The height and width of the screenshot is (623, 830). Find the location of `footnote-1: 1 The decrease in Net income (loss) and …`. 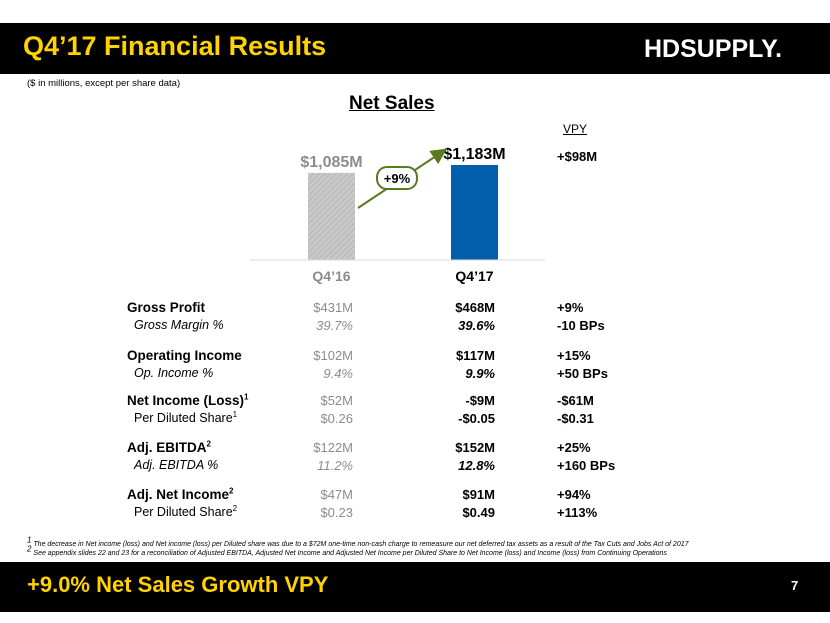

footnote-1: 1 The decrease in Net income (loss) and … is located at coordinates (358, 541).